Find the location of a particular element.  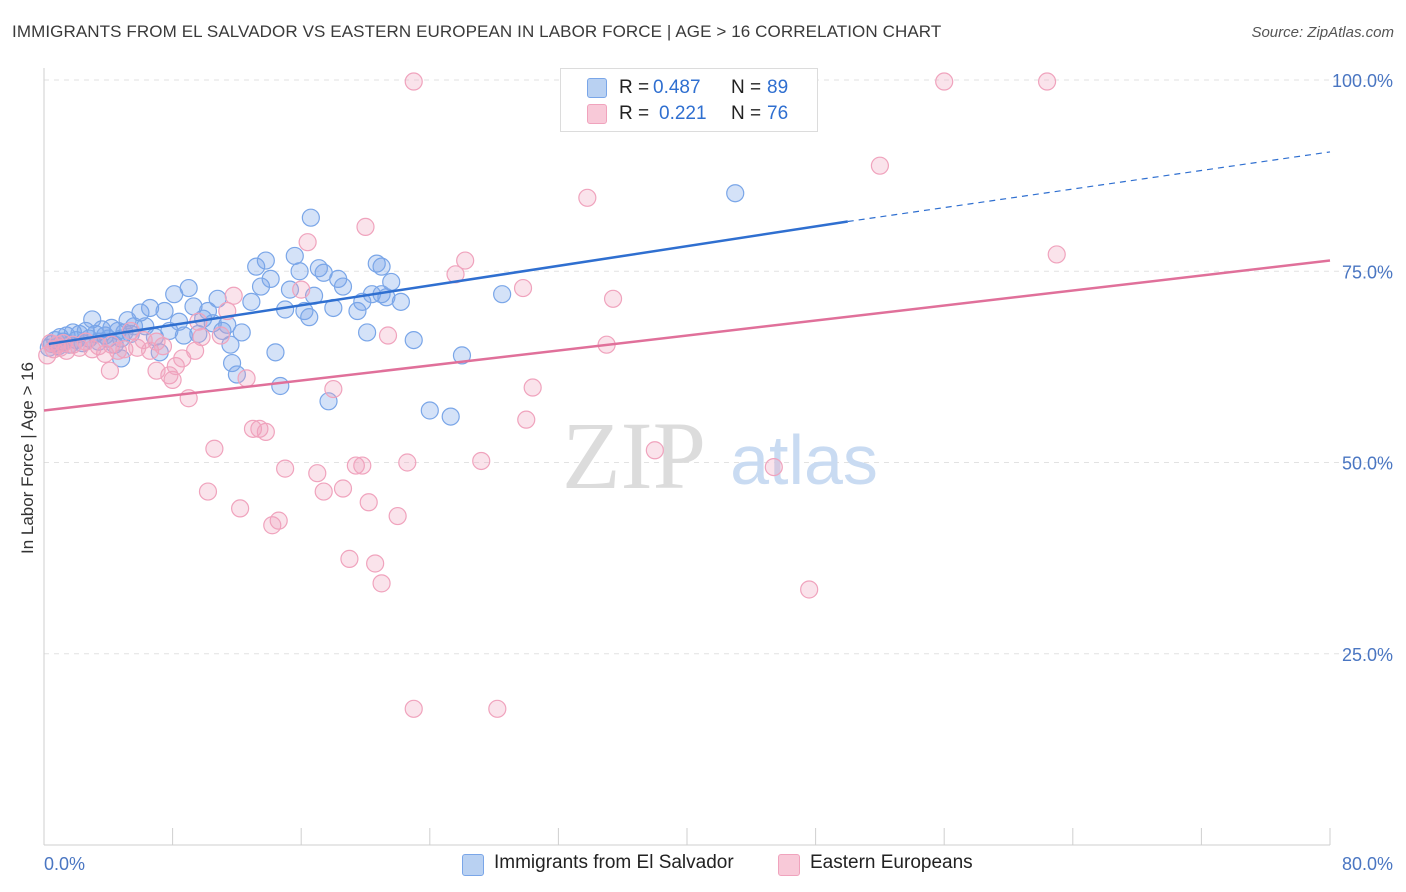

source-label: Source: ZipAtlas.com is located at coordinates (1322, 32).